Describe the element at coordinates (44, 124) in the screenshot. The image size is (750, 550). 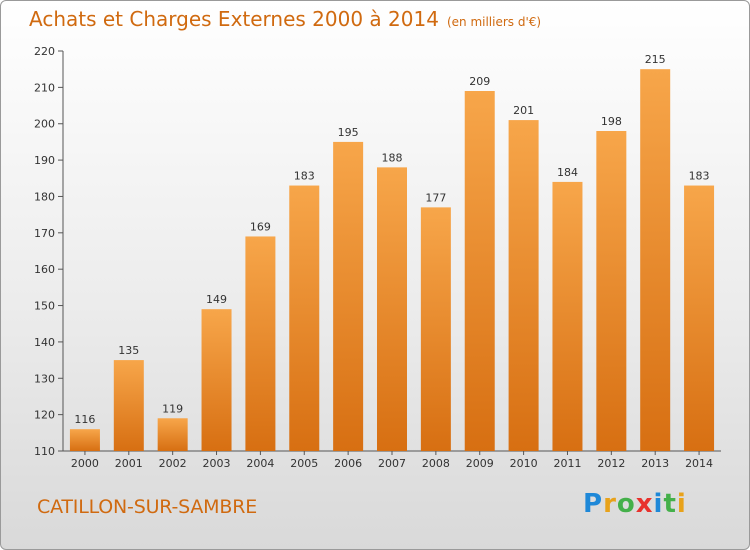
I see `y-tick-label: 200` at that location.